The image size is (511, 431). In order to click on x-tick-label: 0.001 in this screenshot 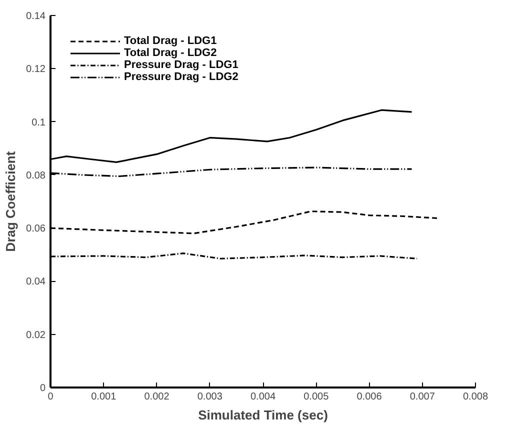, I will do `click(104, 397)`.